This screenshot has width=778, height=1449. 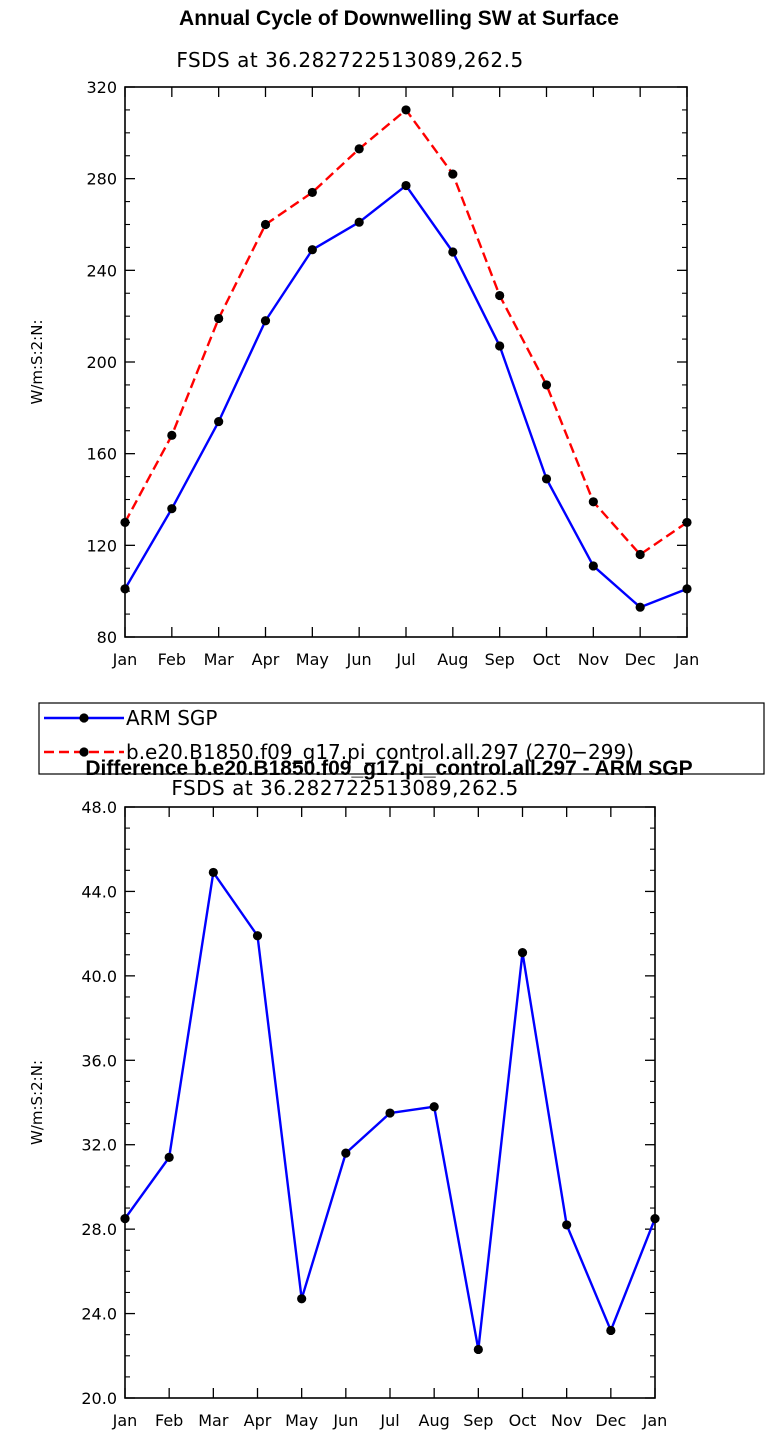 I want to click on chart1-xtick-label: Oct, so click(x=547, y=659).